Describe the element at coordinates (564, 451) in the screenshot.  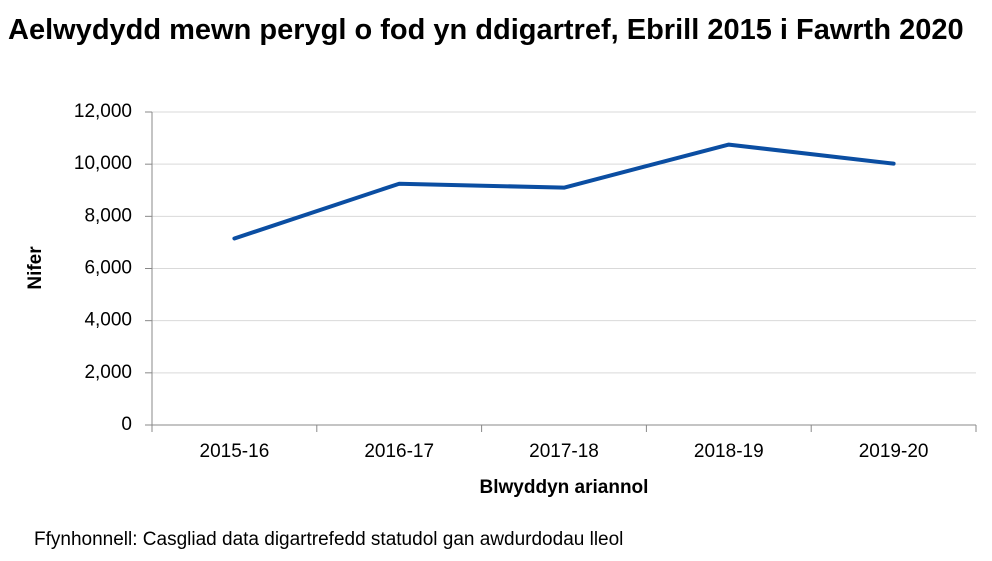
I see `x-tick-label: 2017-18` at that location.